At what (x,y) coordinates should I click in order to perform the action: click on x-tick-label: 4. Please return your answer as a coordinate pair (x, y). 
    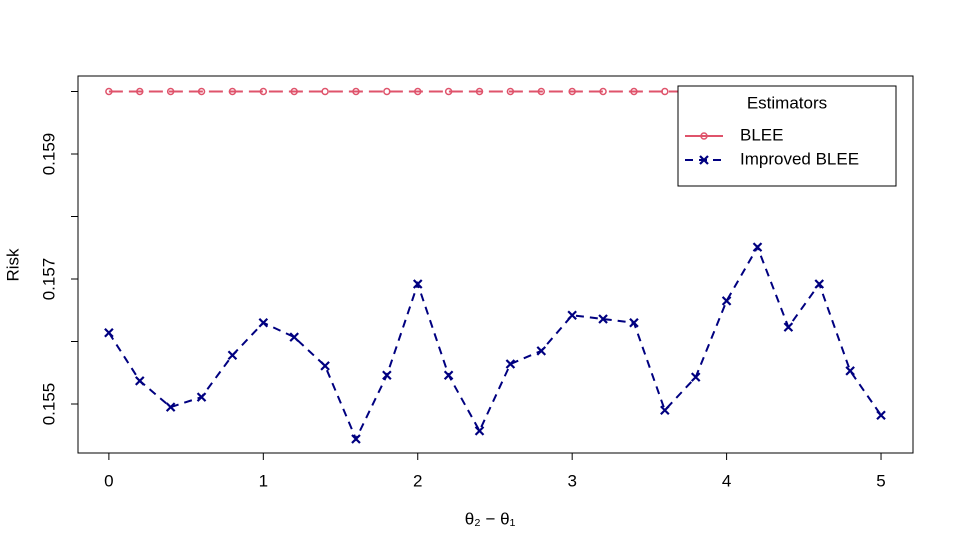
    Looking at the image, I should click on (726, 480).